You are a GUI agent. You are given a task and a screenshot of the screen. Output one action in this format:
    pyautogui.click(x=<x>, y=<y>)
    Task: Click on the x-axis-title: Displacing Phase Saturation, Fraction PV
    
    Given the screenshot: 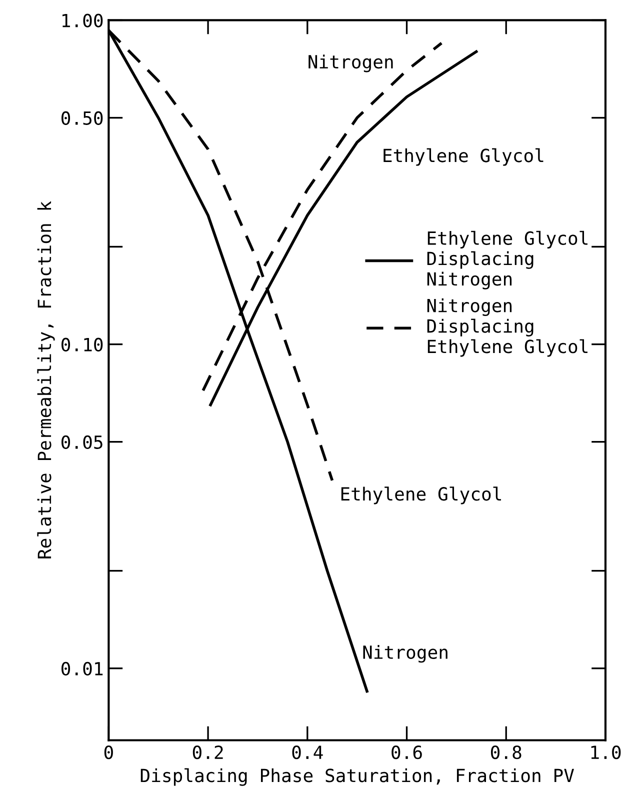 What is the action you would take?
    pyautogui.click(x=357, y=777)
    